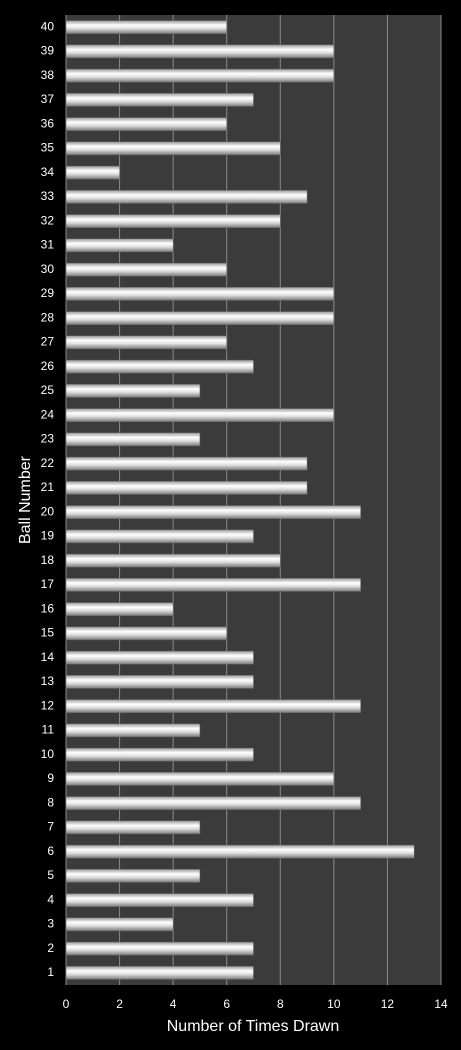 Image resolution: width=461 pixels, height=1050 pixels. What do you see at coordinates (48, 633) in the screenshot?
I see `y-tick-label: 15` at bounding box center [48, 633].